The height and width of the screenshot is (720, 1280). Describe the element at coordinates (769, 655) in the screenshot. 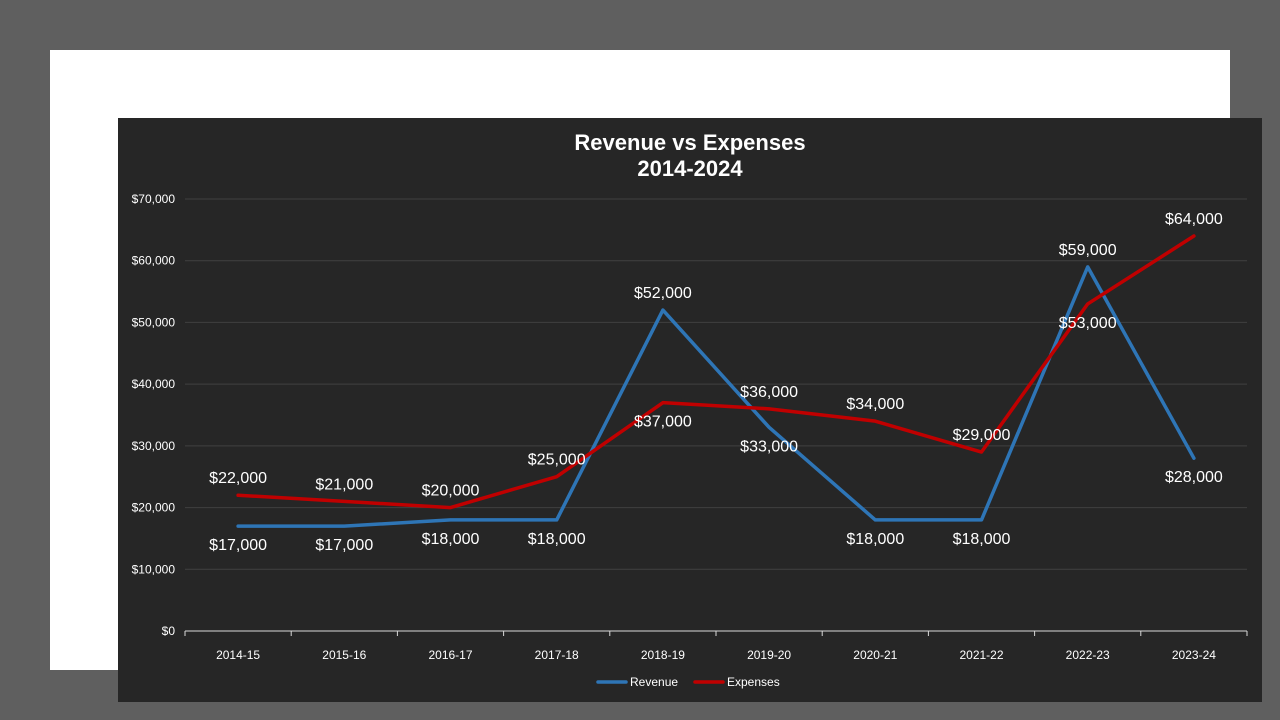

I see `x-tick-label: 2019-20` at that location.